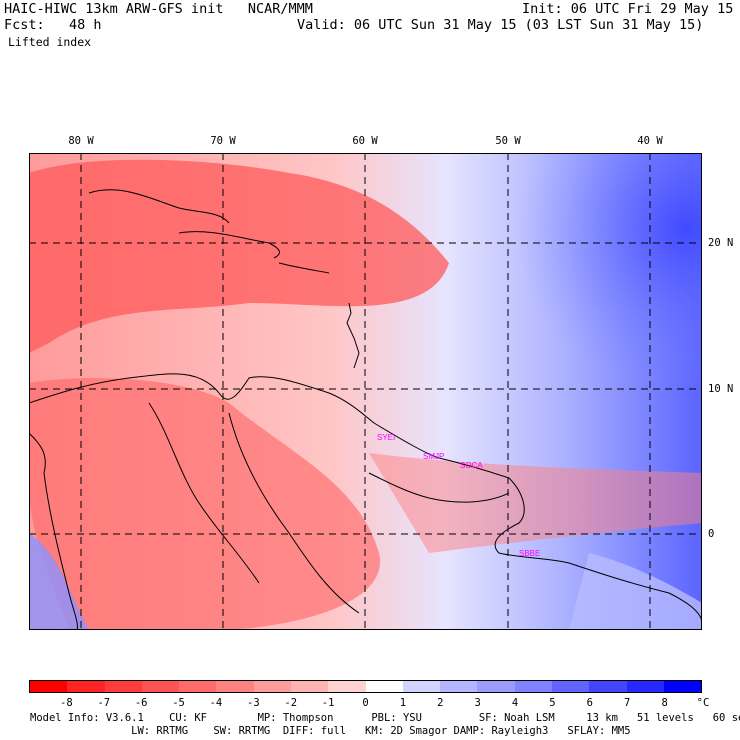  I want to click on colorbar-label-1: -7, so click(104, 703).